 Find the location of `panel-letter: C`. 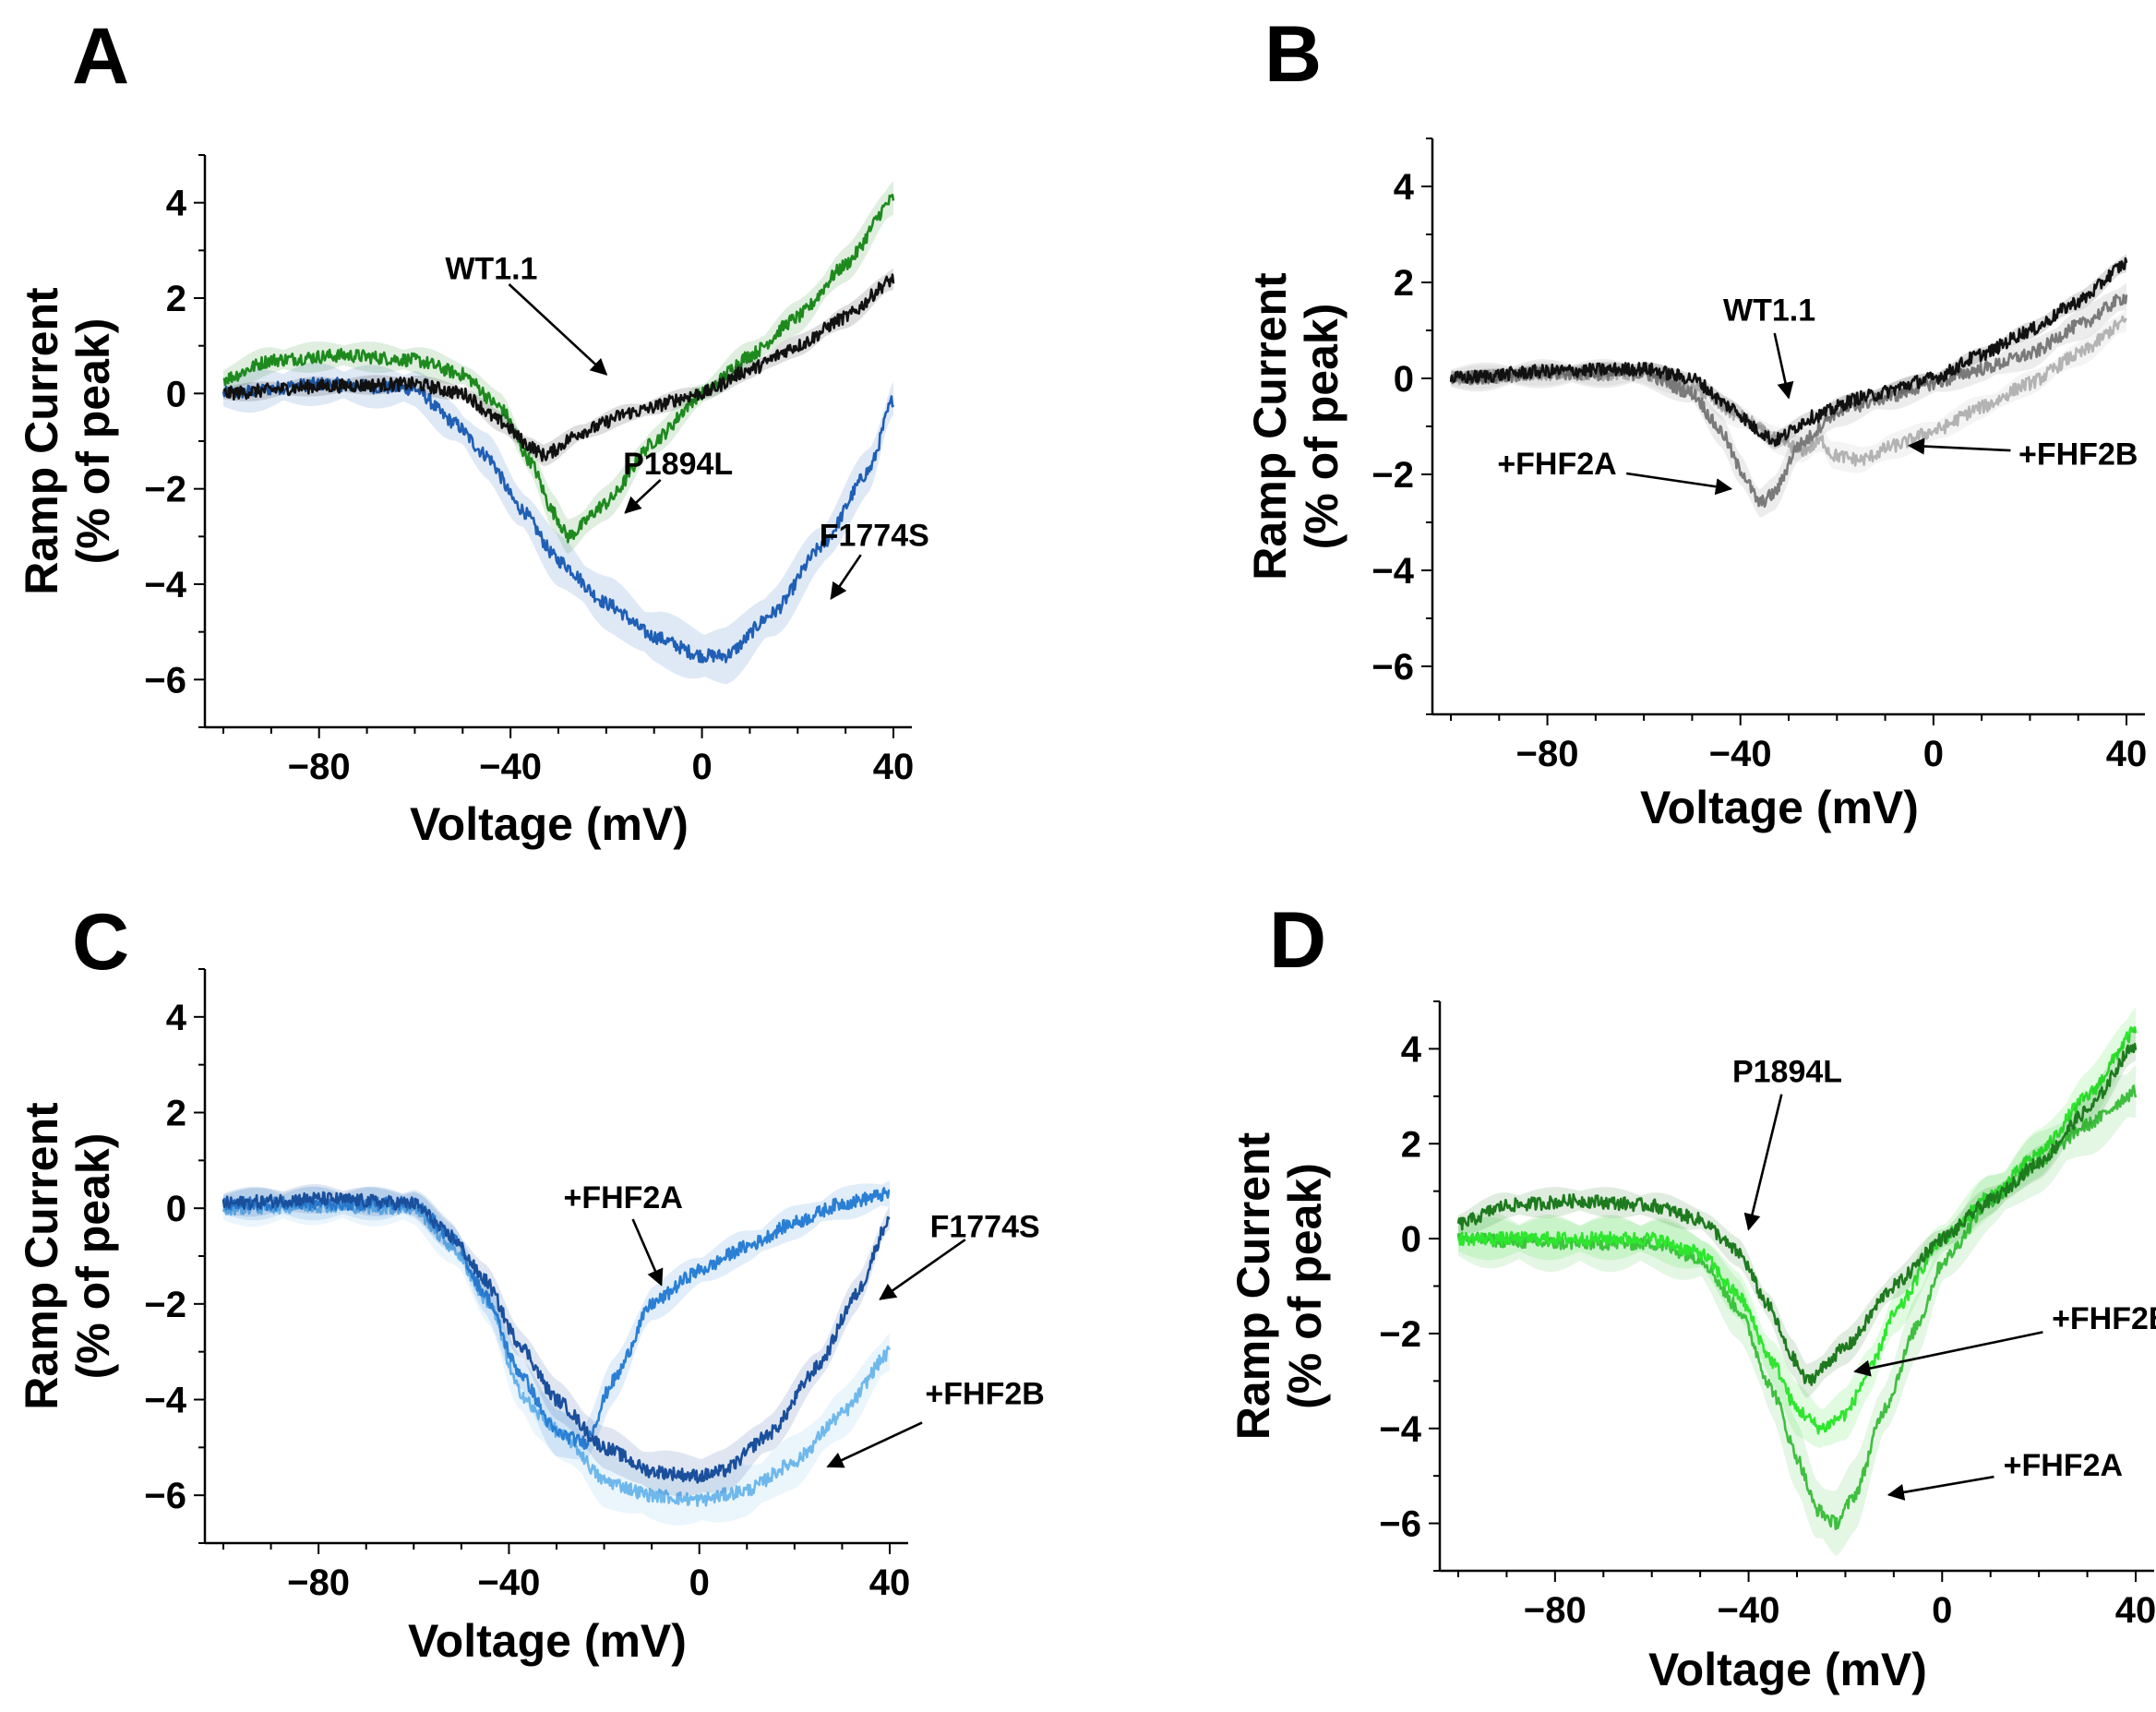

panel-letter: C is located at coordinates (100, 942).